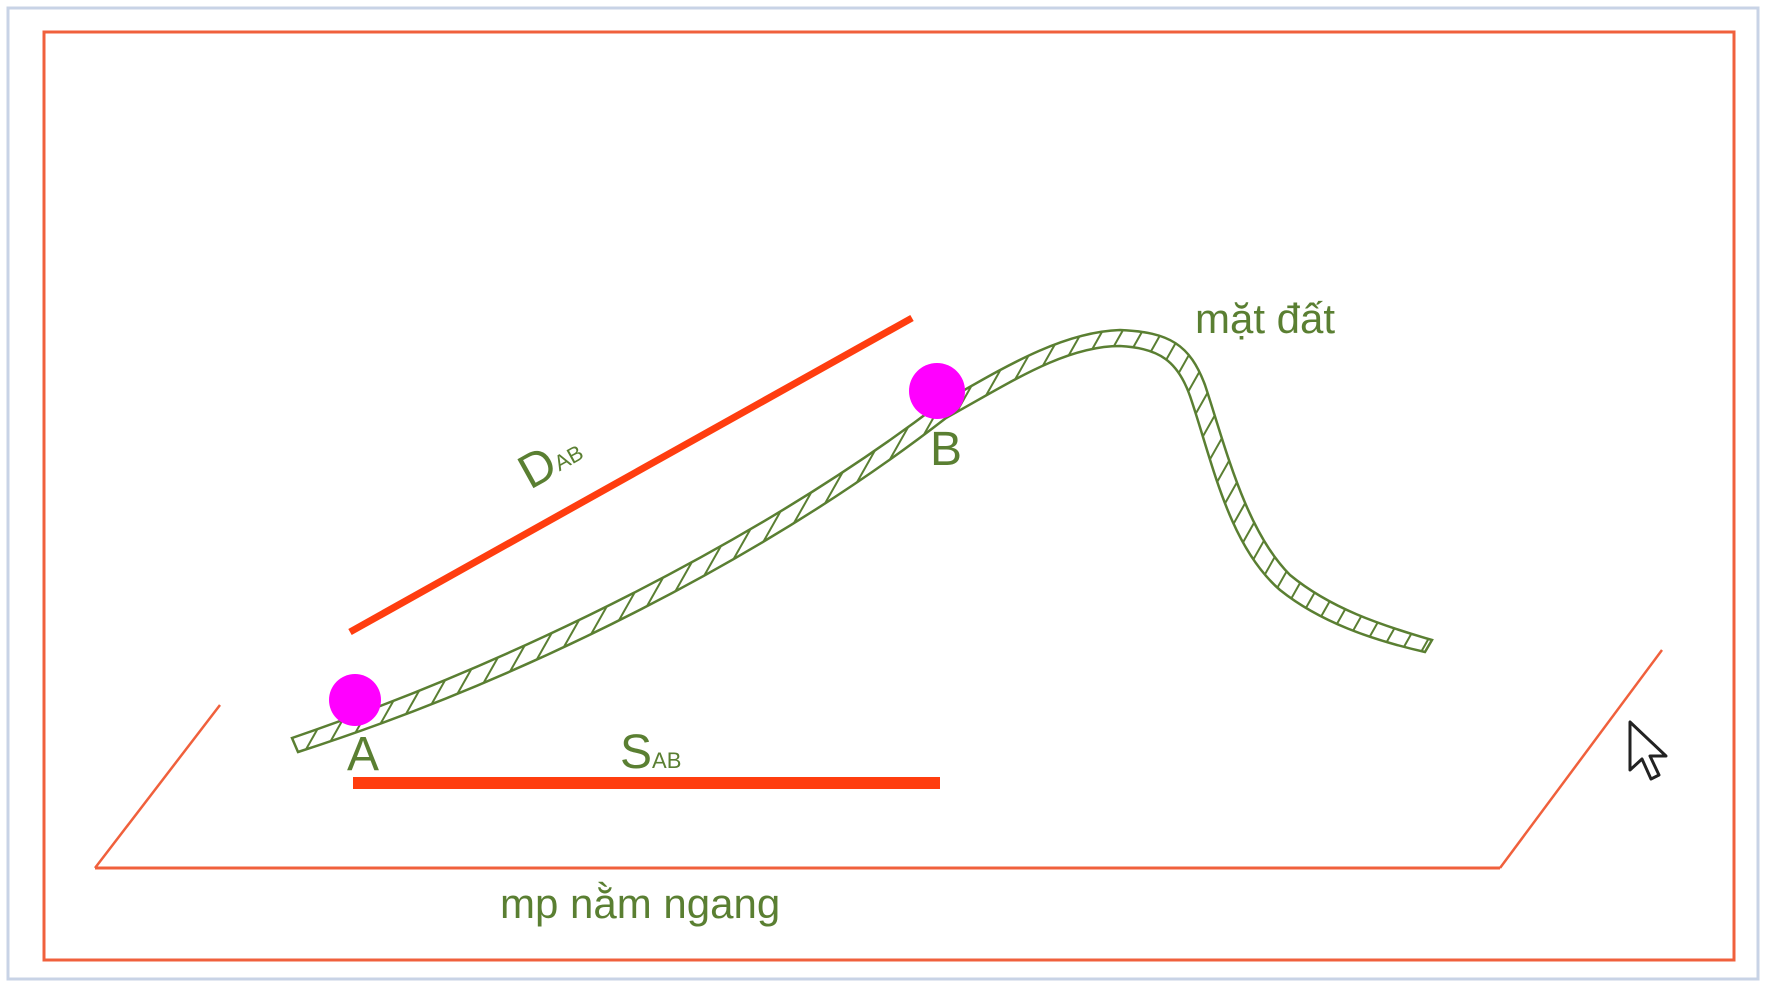  I want to click on horizontal-distance-main: S, so click(636, 752).